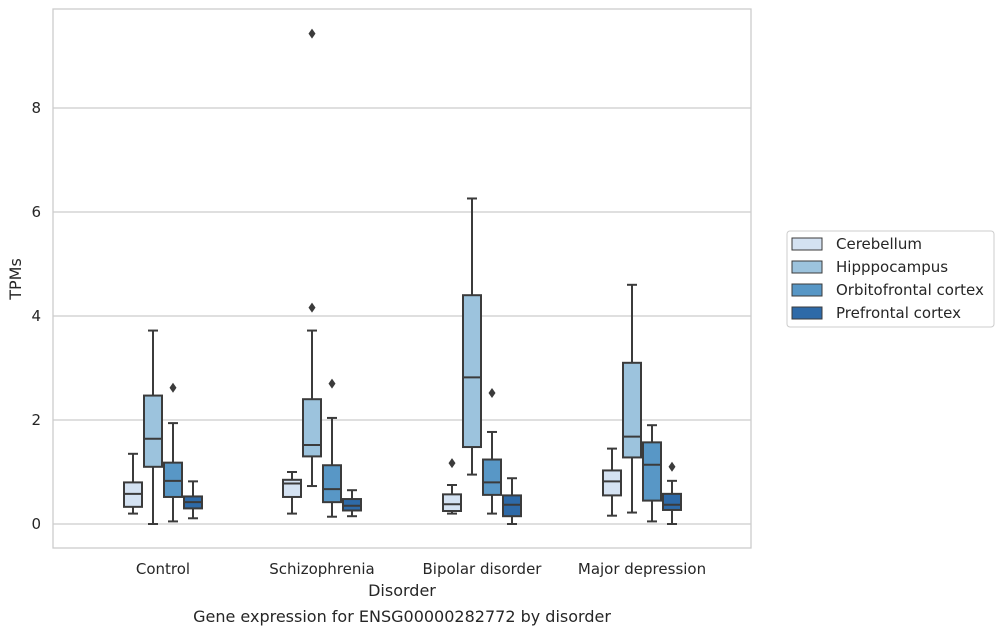 Image resolution: width=1003 pixels, height=634 pixels. I want to click on y-tick-label: 0, so click(36, 524).